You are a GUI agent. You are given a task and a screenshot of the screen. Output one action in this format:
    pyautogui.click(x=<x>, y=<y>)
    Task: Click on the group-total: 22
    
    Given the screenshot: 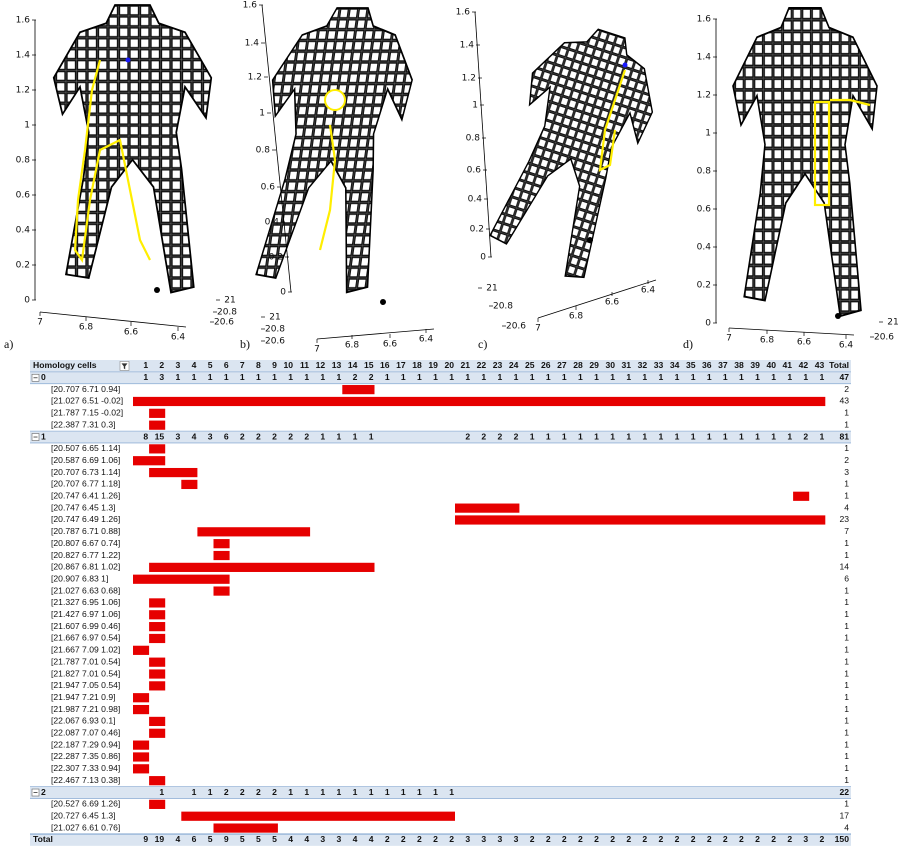 What is the action you would take?
    pyautogui.click(x=844, y=792)
    